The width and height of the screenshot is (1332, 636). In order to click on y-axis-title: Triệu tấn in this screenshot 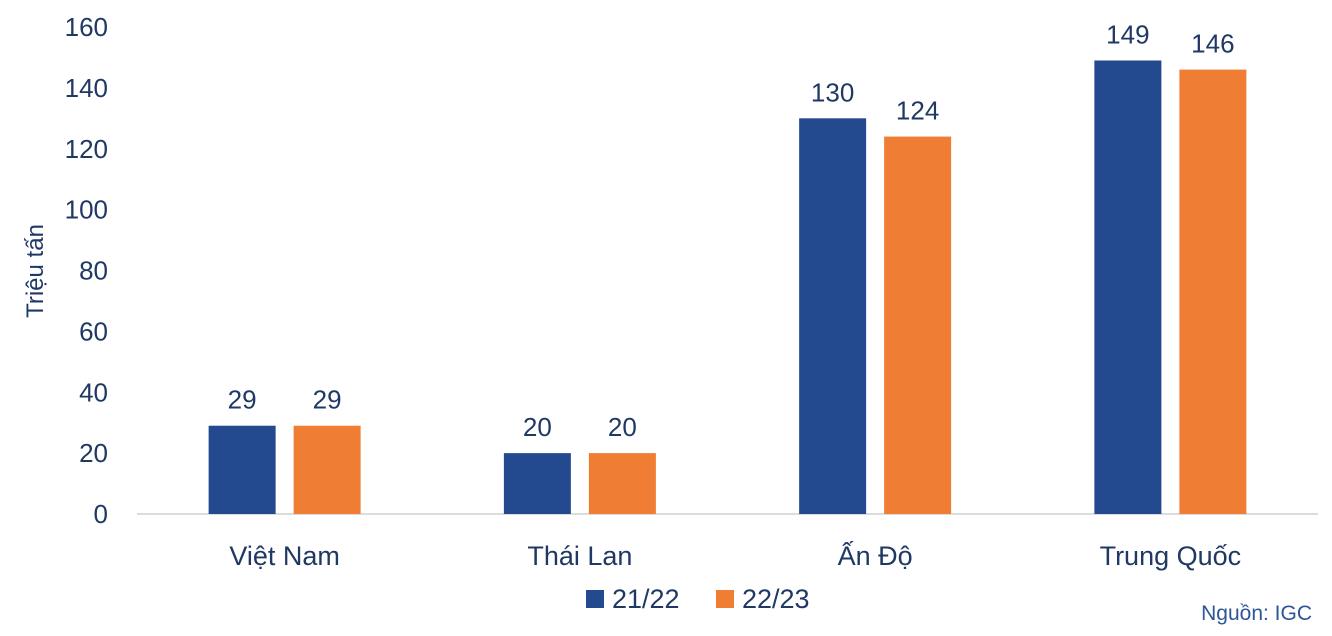, I will do `click(35, 271)`.